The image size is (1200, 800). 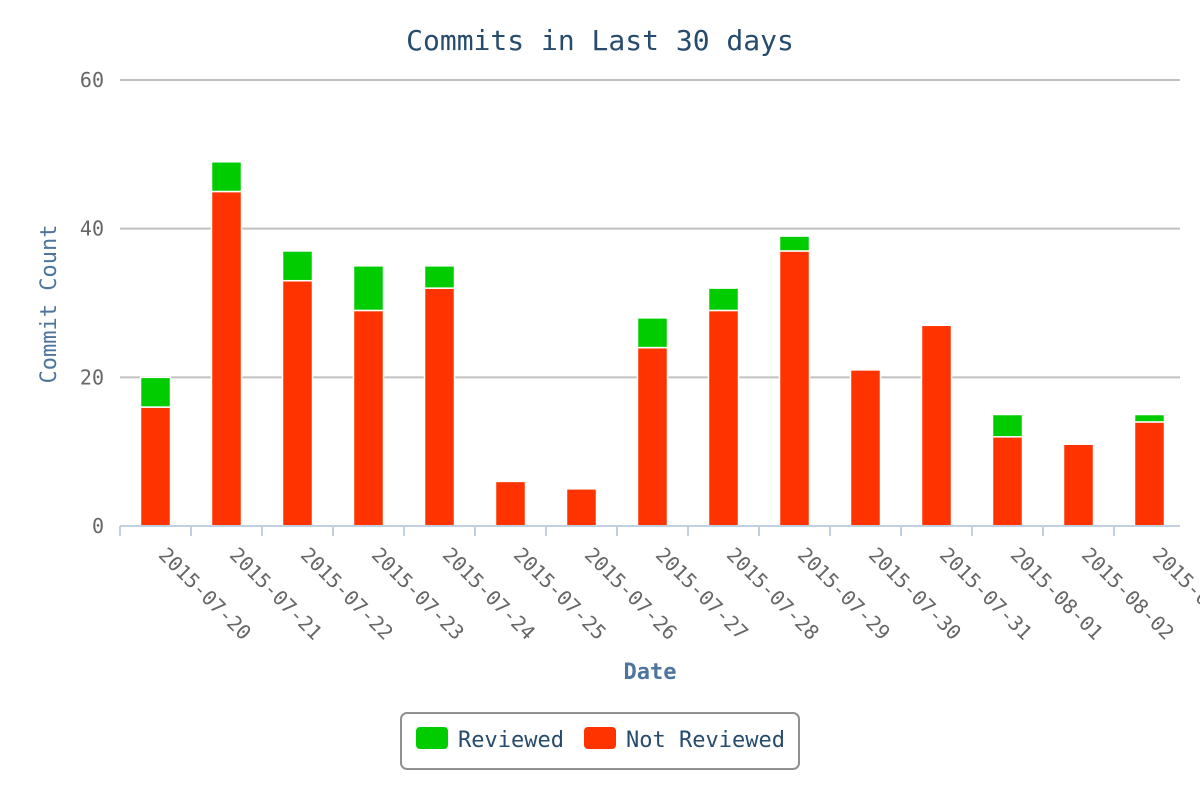 What do you see at coordinates (92, 303) in the screenshot?
I see `y-axis-ticks: 0 20 40 60` at bounding box center [92, 303].